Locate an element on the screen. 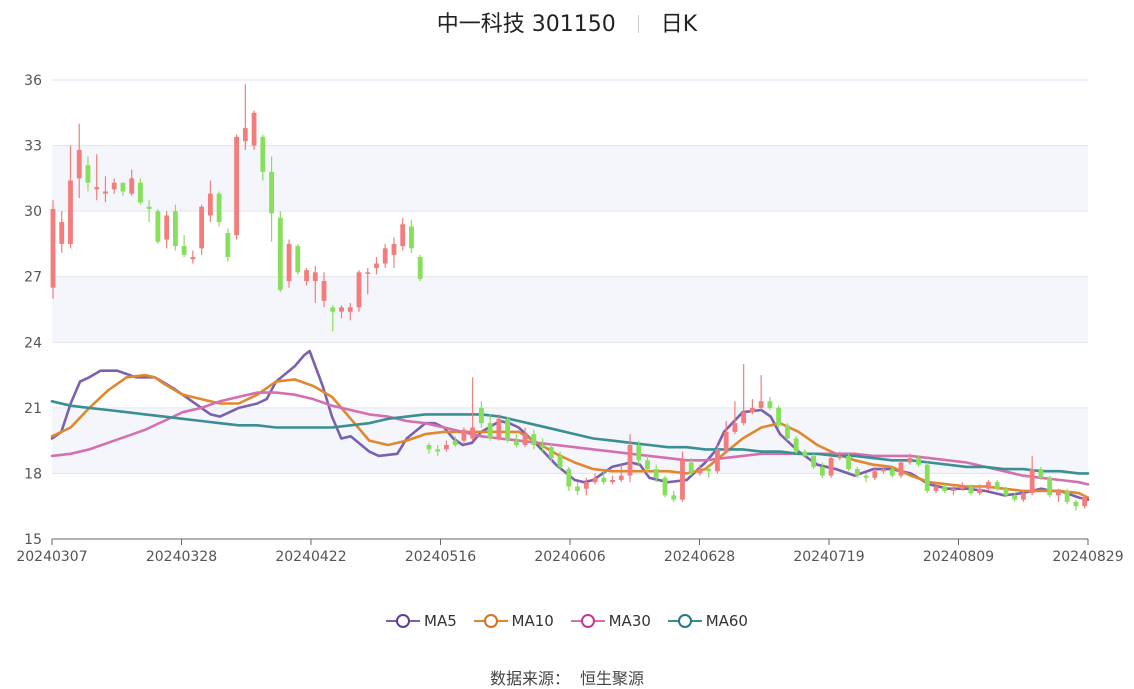 This screenshot has height=689, width=1134. legend-item-ma5: MA5 is located at coordinates (421, 621).